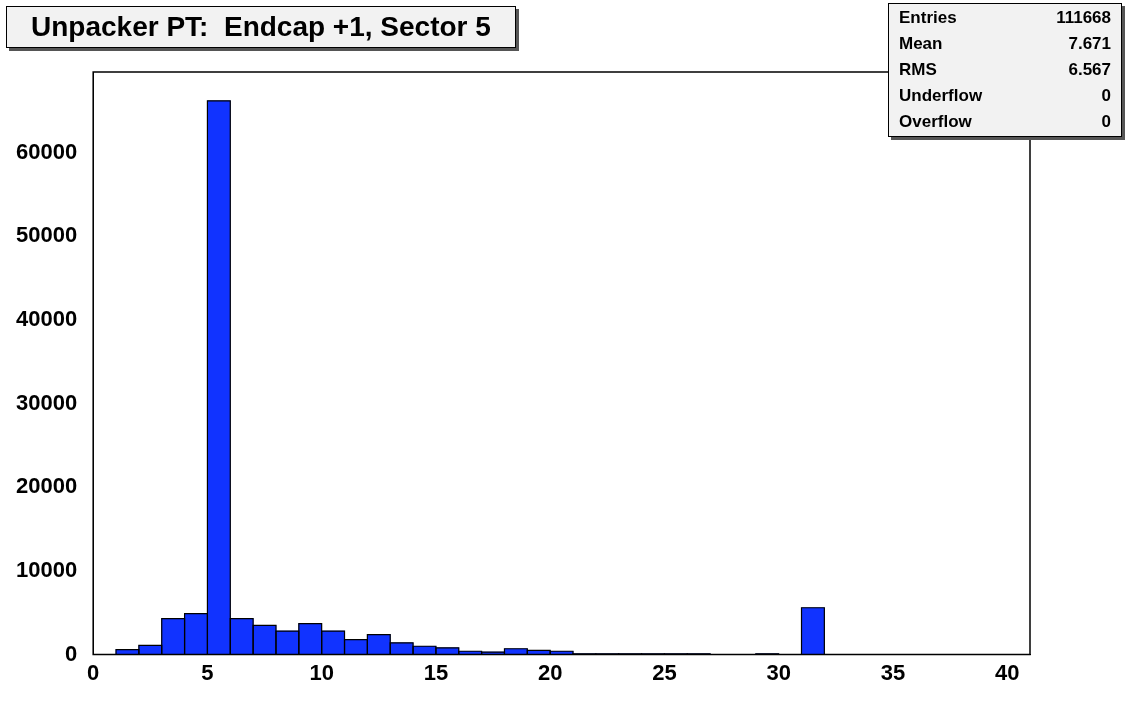  I want to click on y-tick-label: 20000, so click(46, 486).